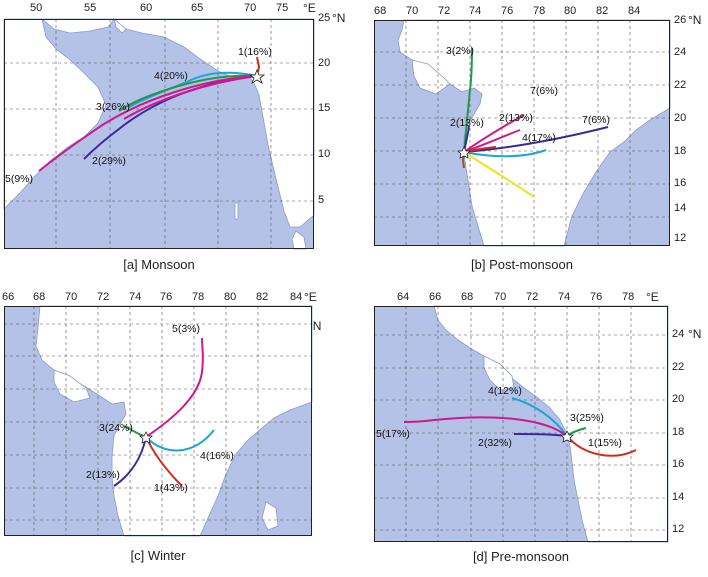 This screenshot has width=708, height=577. I want to click on land-maldives, so click(236, 211).